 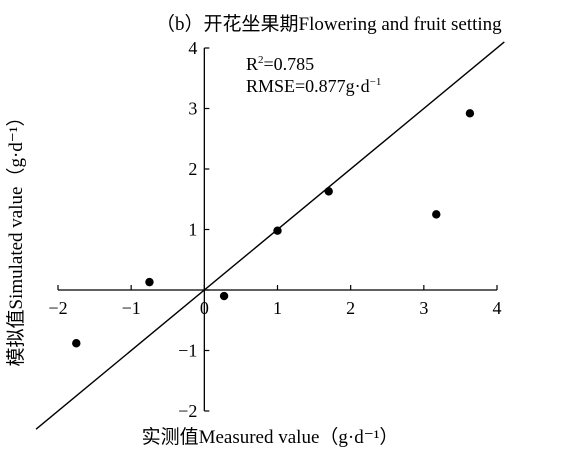 I want to click on x-tick-label: 2, so click(x=350, y=308).